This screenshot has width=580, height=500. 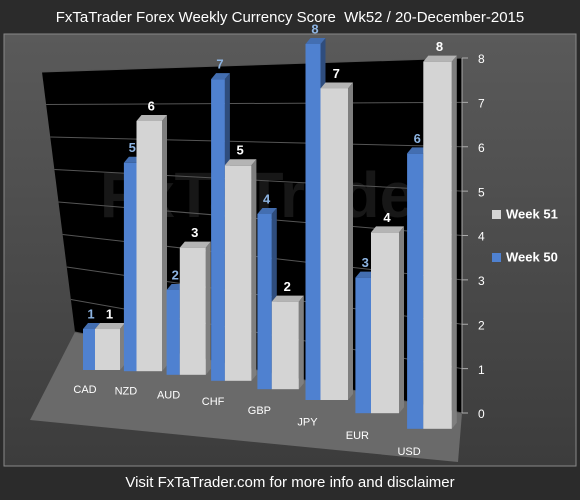 What do you see at coordinates (481, 192) in the screenshot?
I see `y-tick-label: 5` at bounding box center [481, 192].